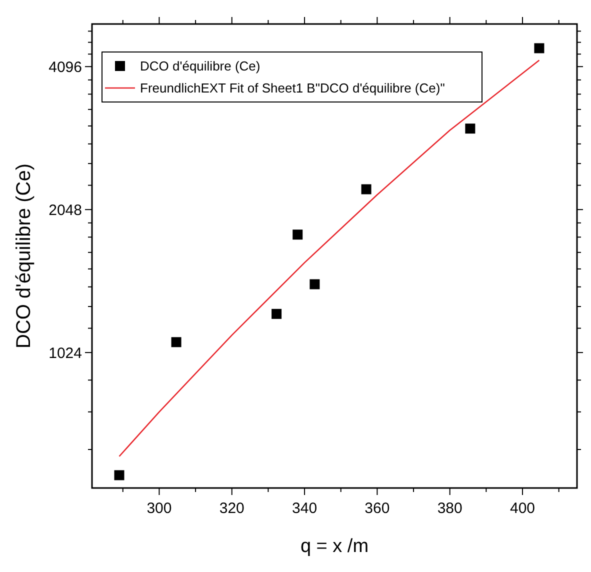 The height and width of the screenshot is (572, 591). I want to click on x-tick-label: 320, so click(231, 508).